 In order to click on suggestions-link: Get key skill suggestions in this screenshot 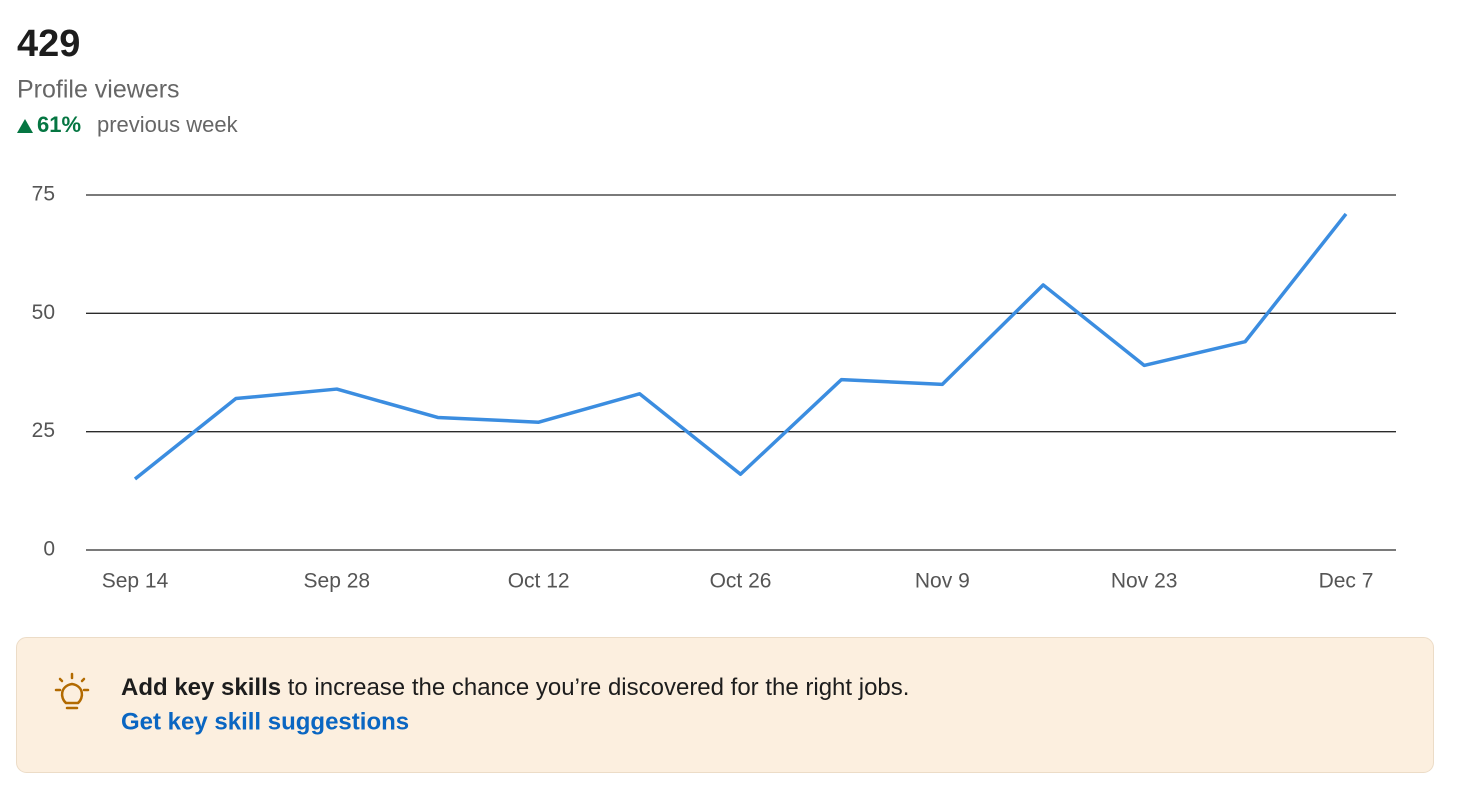, I will do `click(265, 721)`.